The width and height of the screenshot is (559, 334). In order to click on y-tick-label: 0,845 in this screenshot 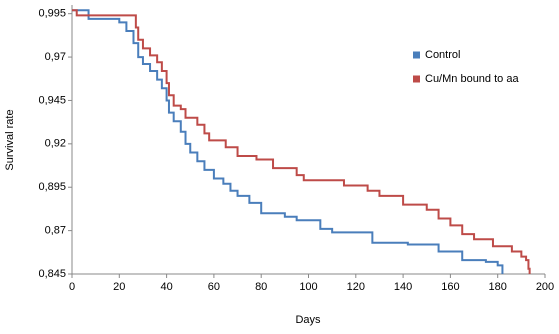, I will do `click(52, 274)`.